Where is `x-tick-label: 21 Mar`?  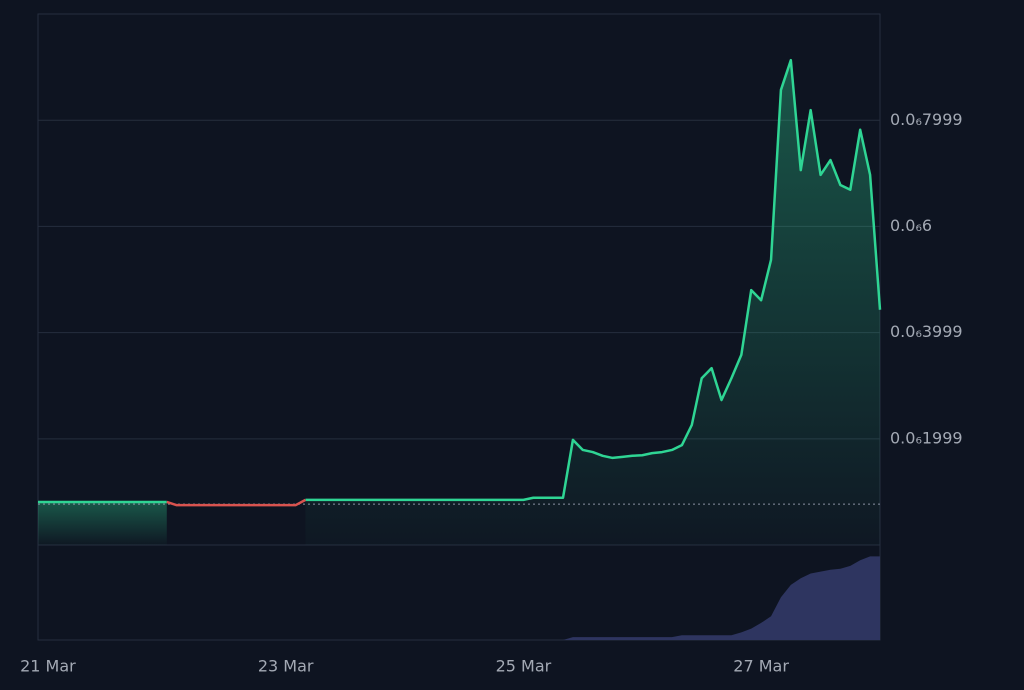 x-tick-label: 21 Mar is located at coordinates (48, 666).